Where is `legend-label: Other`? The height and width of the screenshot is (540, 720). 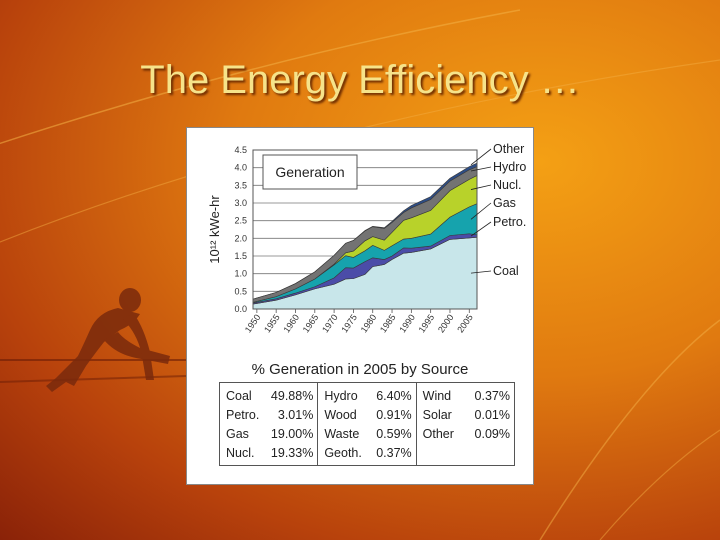
legend-label: Other is located at coordinates (508, 149).